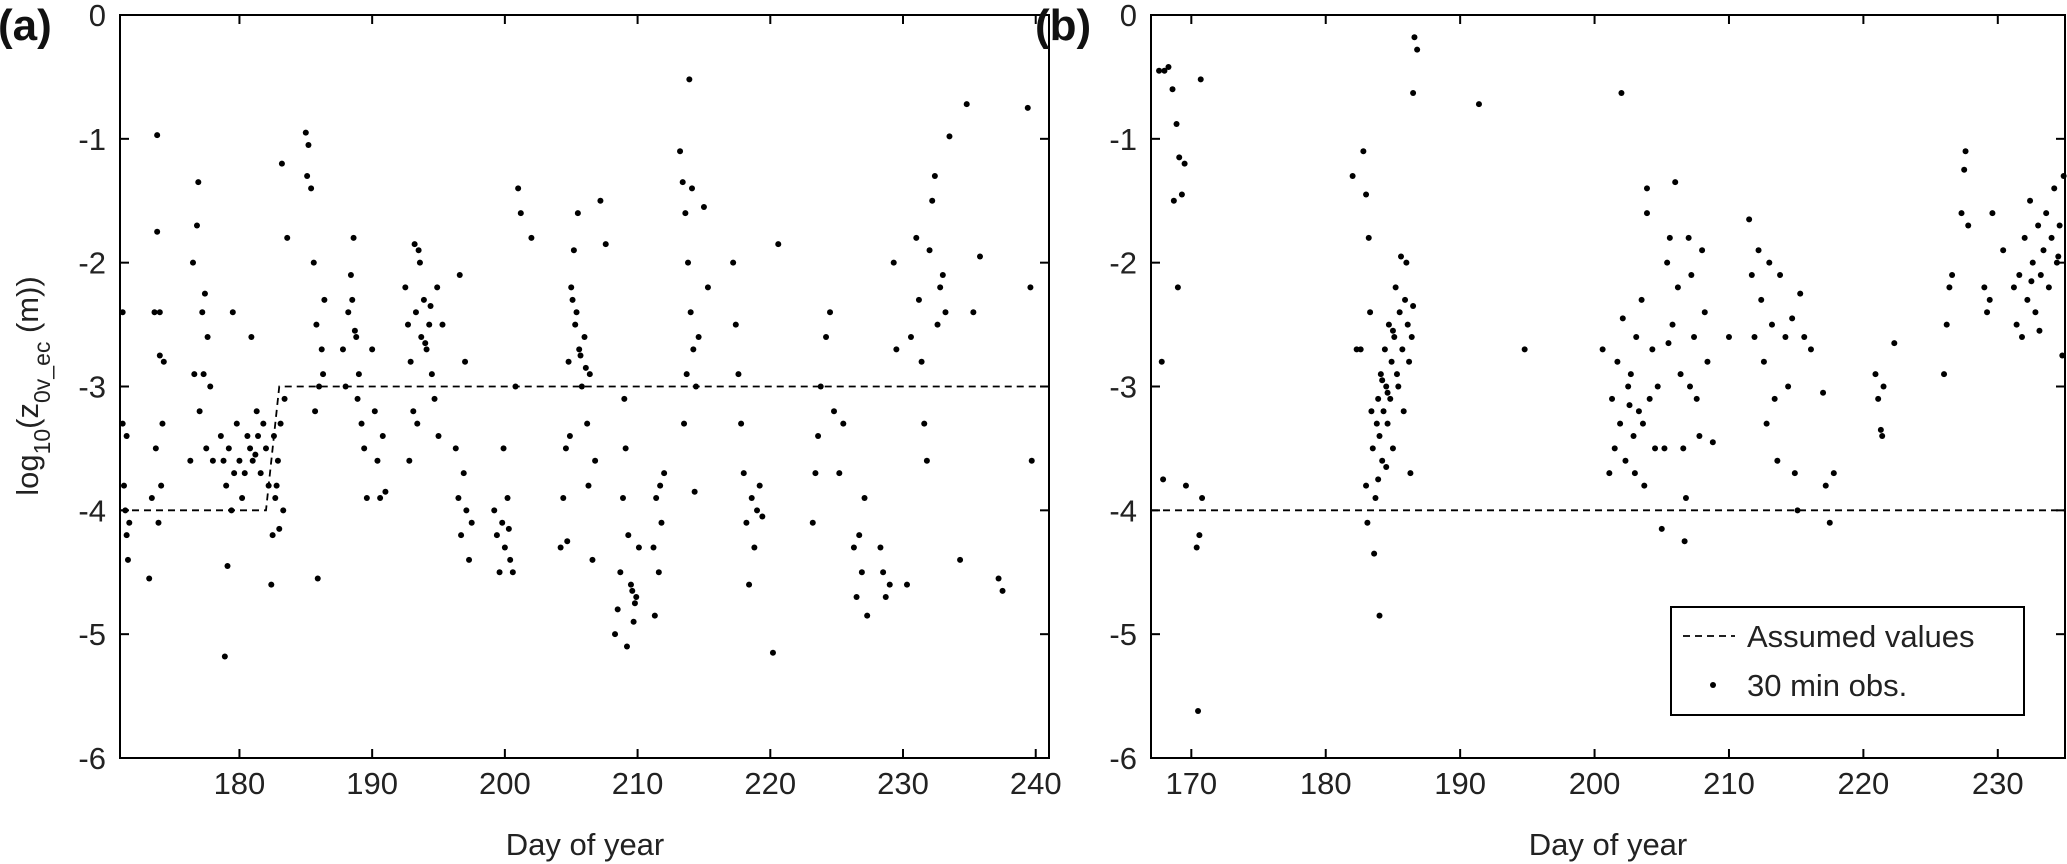 This screenshot has width=2067, height=864. Describe the element at coordinates (1460, 783) in the screenshot. I see `b-x-tick-label: 190` at that location.